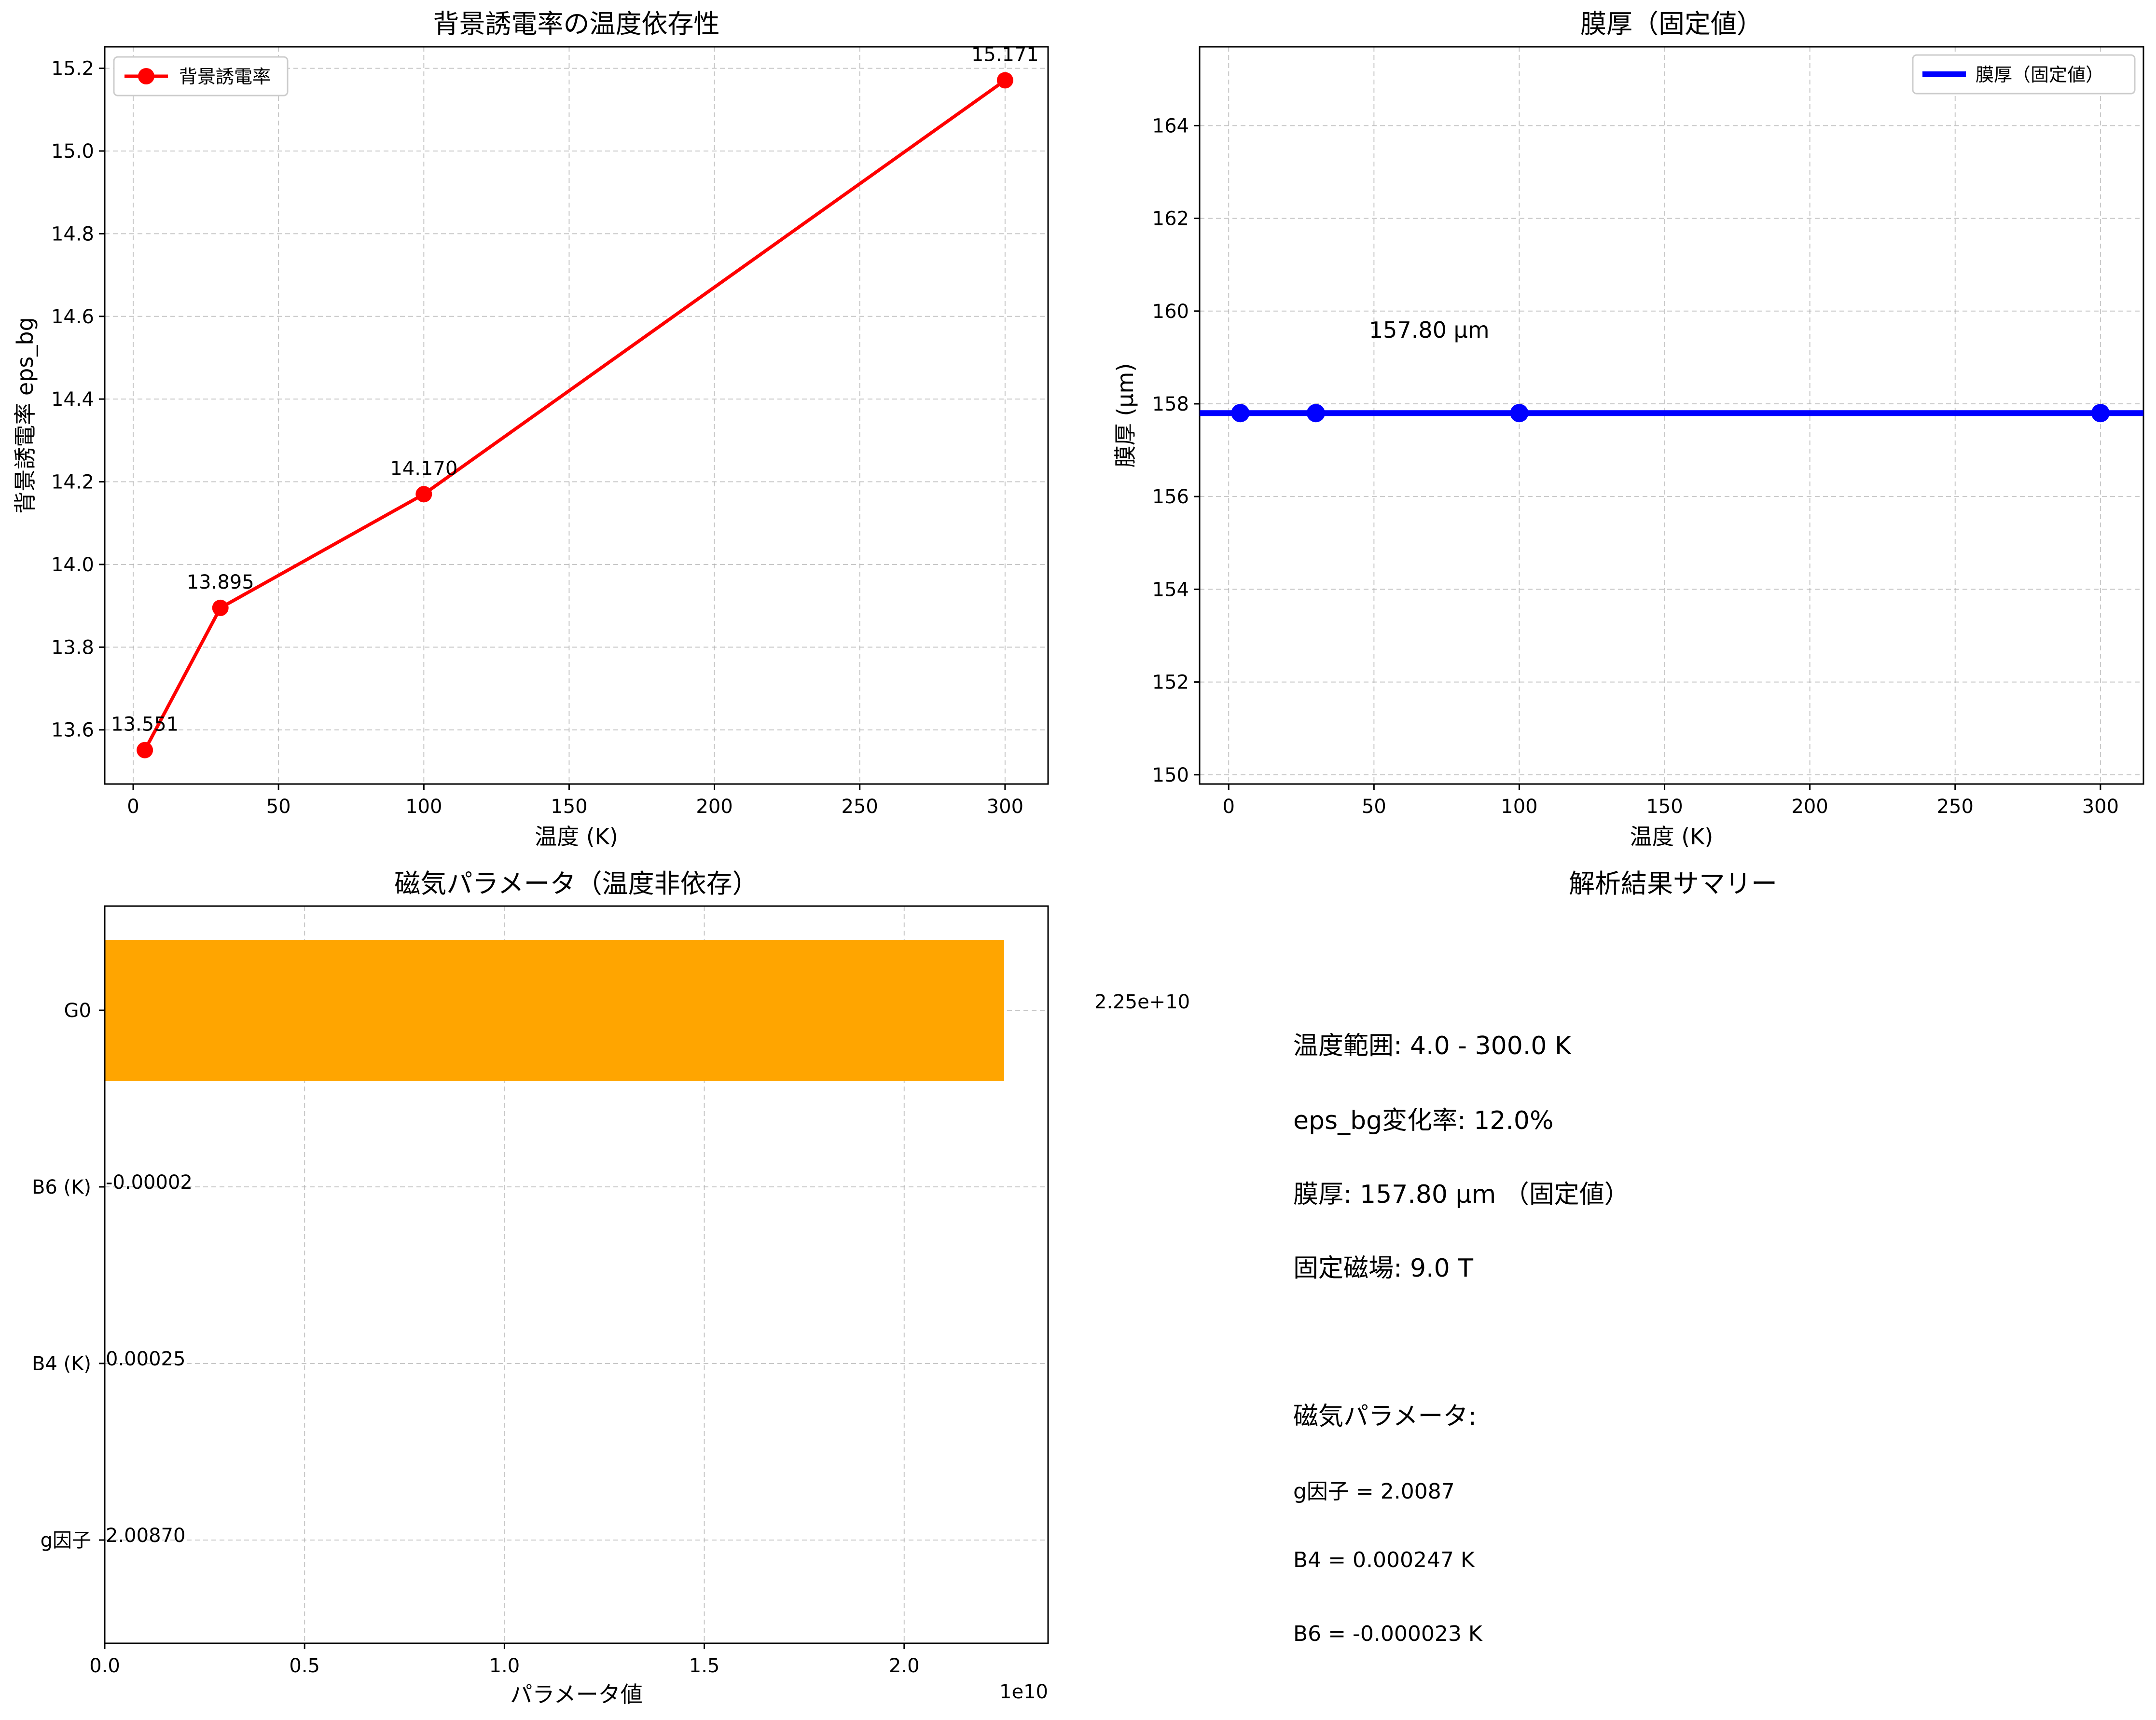 Image resolution: width=2156 pixels, height=1720 pixels. Describe the element at coordinates (1461, 1194) in the screenshot. I see `summary-thickness: 膜厚: 157.80 μm （固定値）` at that location.